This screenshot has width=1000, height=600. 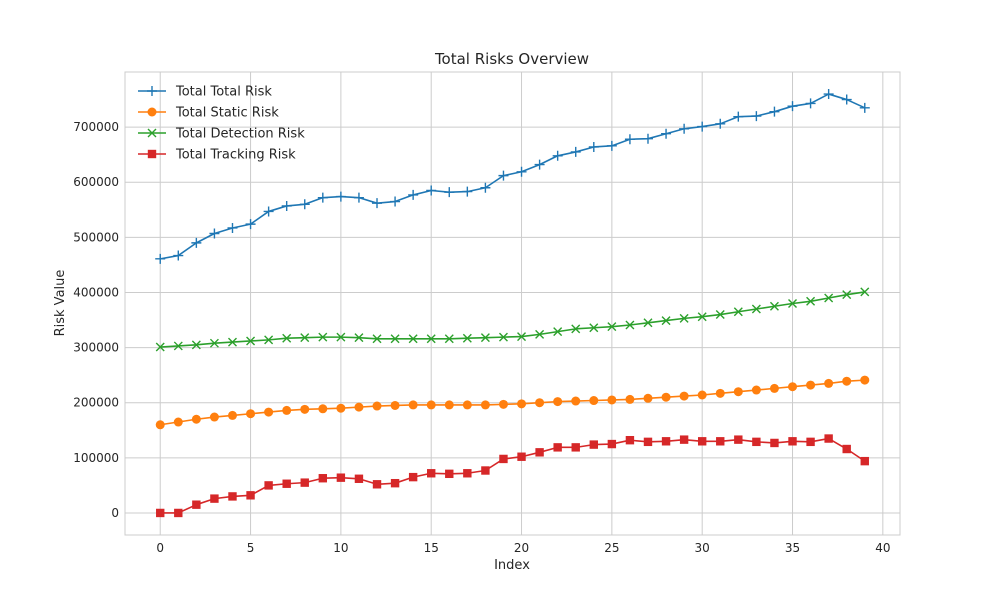 I want to click on y-tick-label: 600000, so click(x=96, y=182).